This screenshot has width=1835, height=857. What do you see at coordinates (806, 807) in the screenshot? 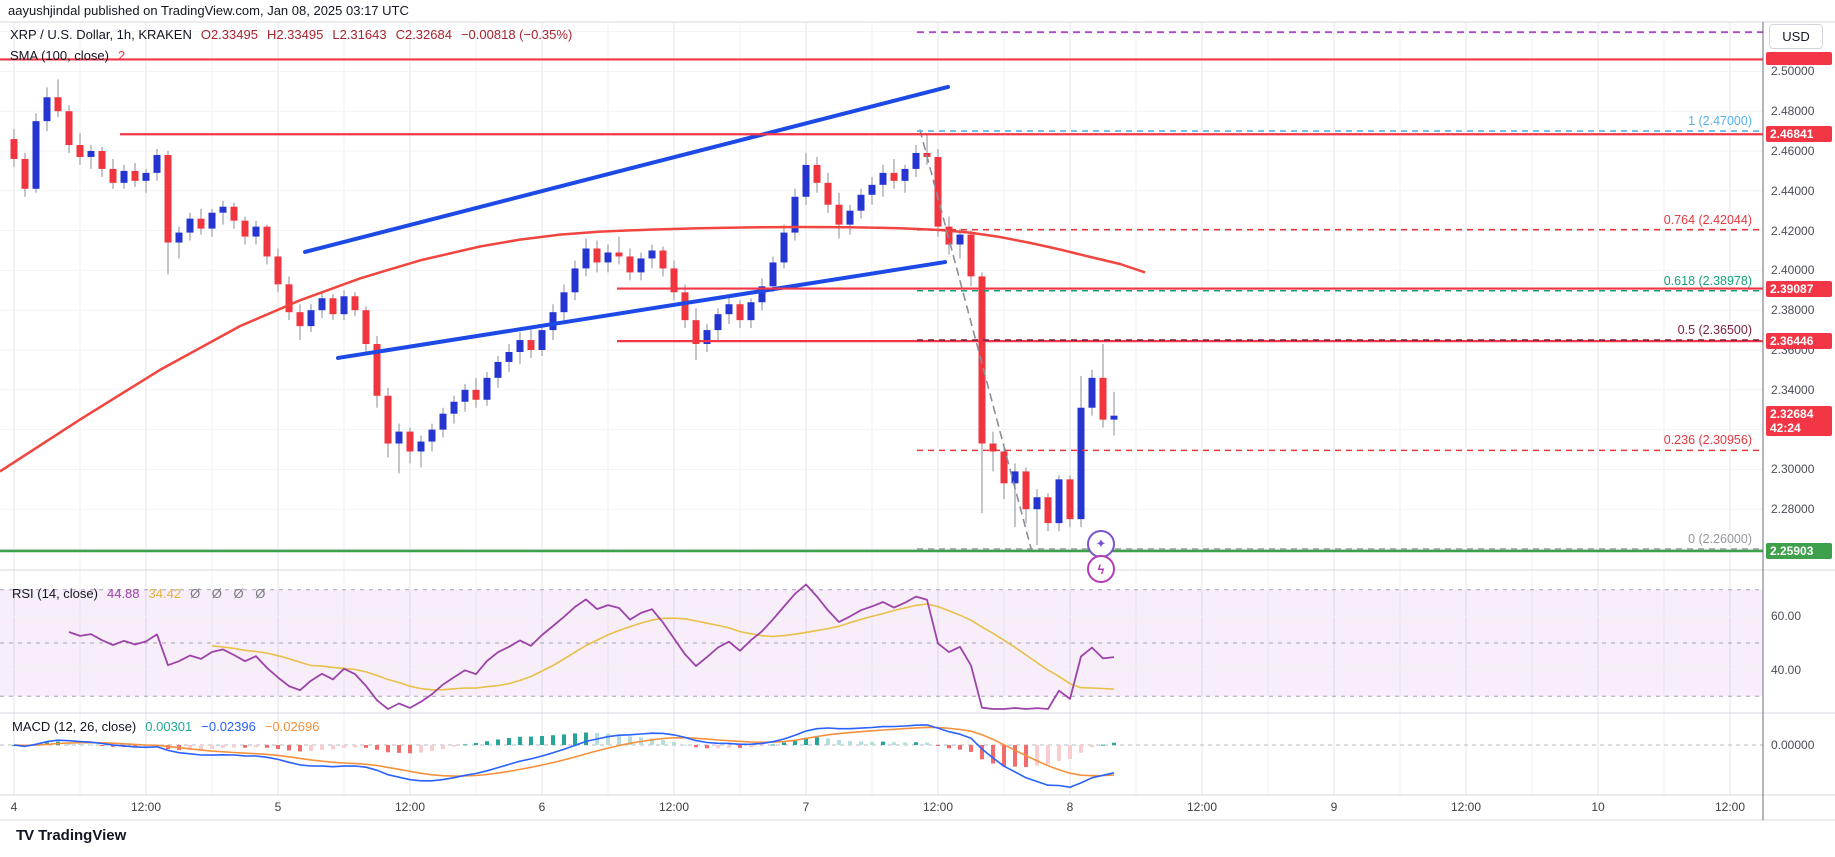
I see `time-axis-label: 7` at bounding box center [806, 807].